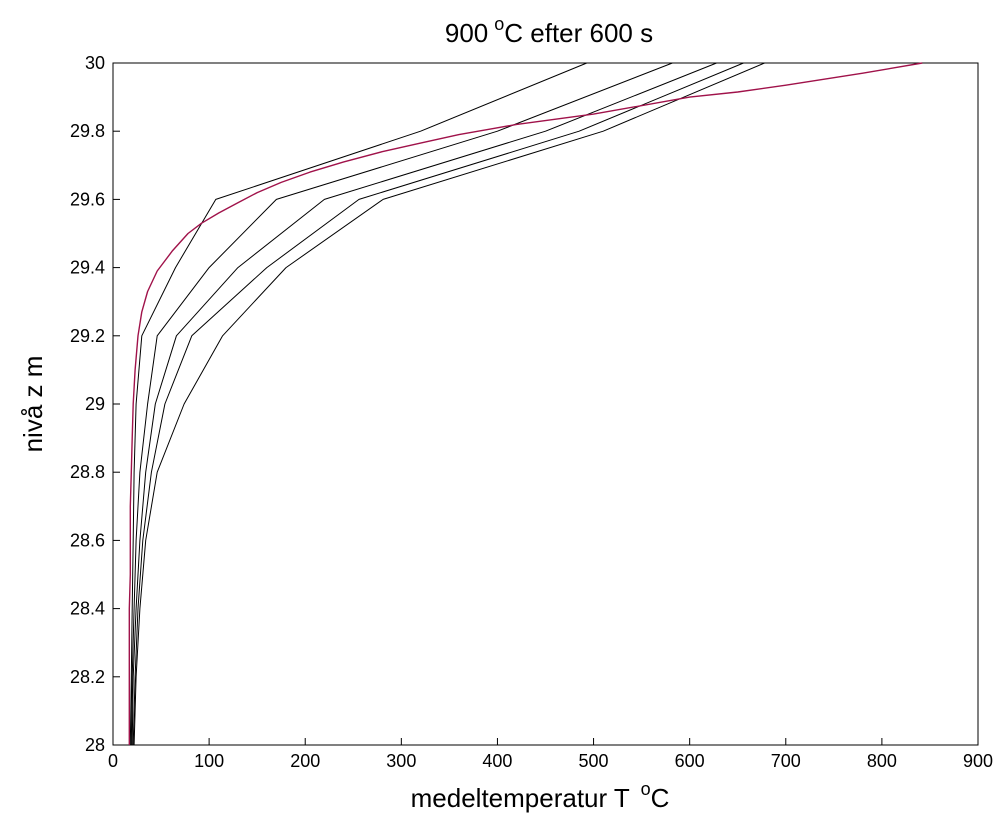 The height and width of the screenshot is (834, 1006). I want to click on x-tick-label: 300, so click(401, 761).